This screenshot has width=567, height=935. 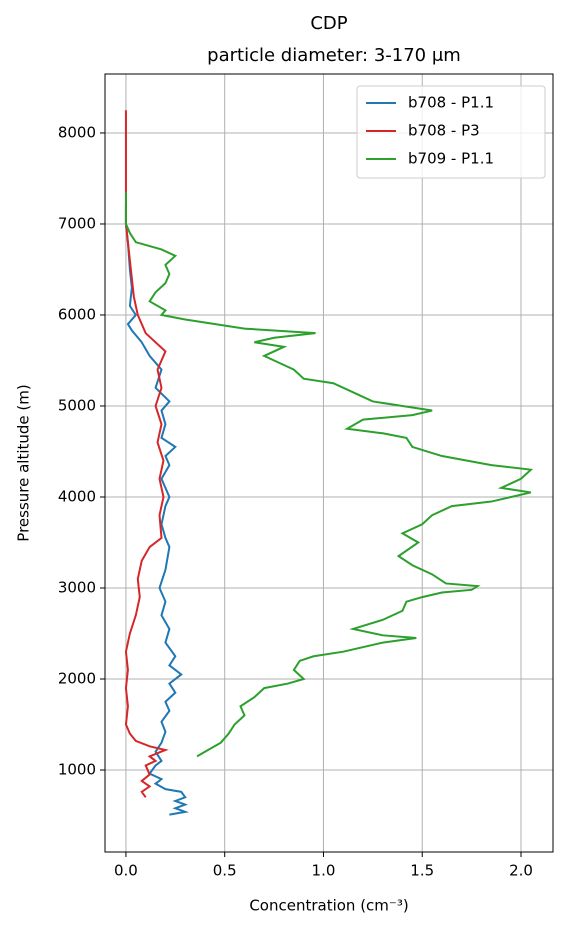 I want to click on y-tick-label: 8000, so click(x=77, y=132).